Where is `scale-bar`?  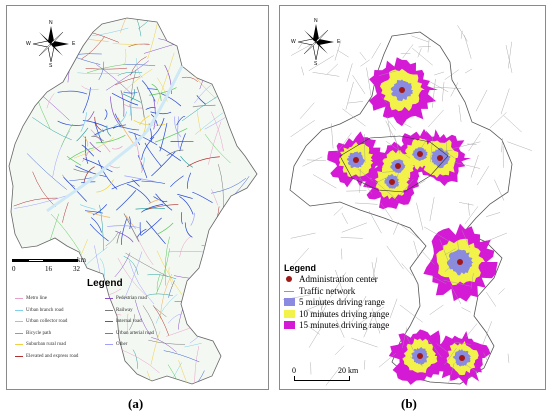 scale-bar is located at coordinates (322, 378).